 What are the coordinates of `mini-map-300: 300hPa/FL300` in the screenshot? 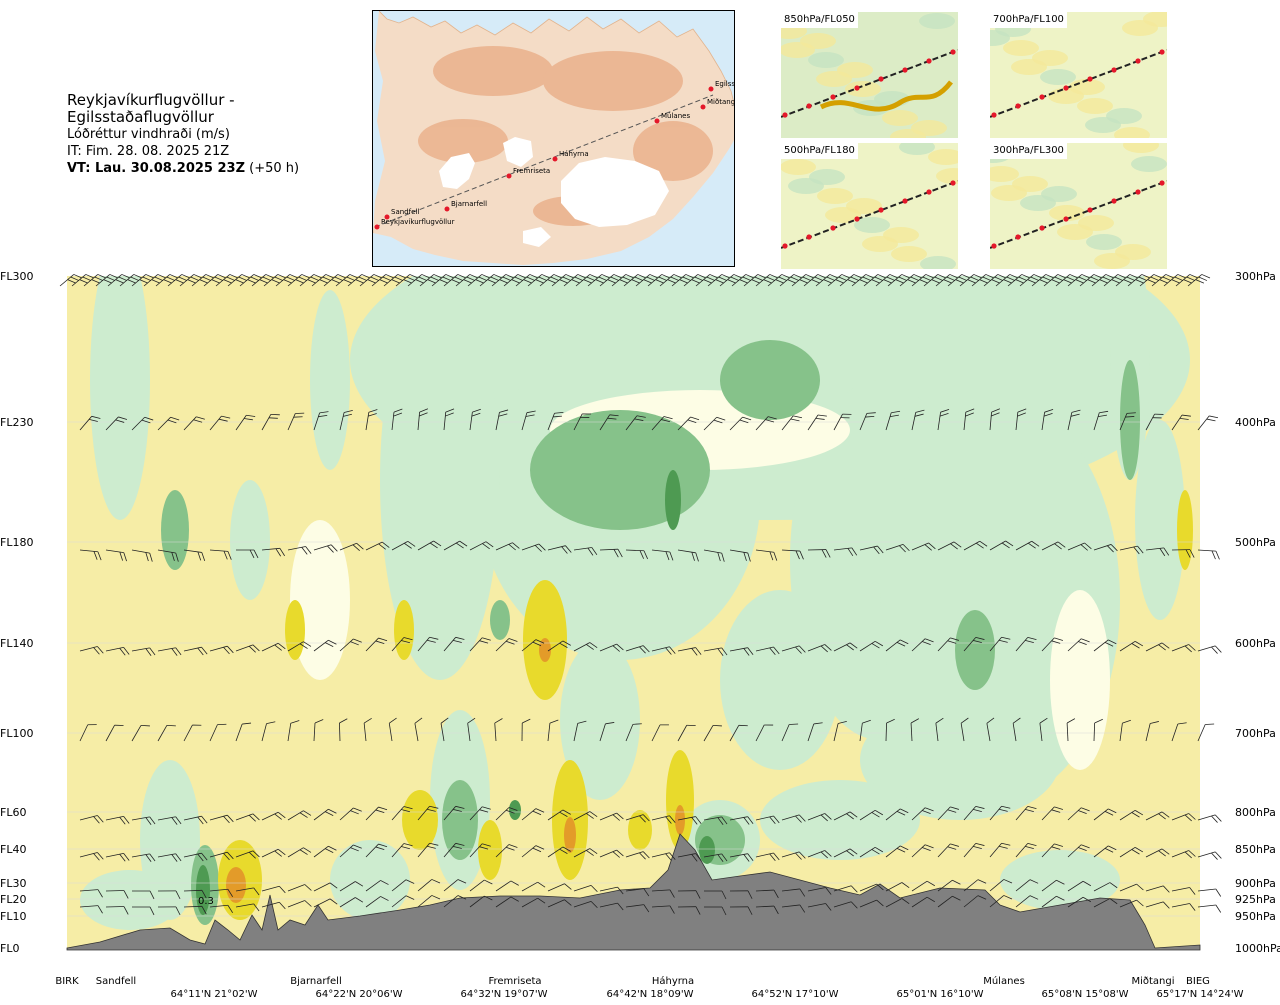 It's located at (1078, 206).